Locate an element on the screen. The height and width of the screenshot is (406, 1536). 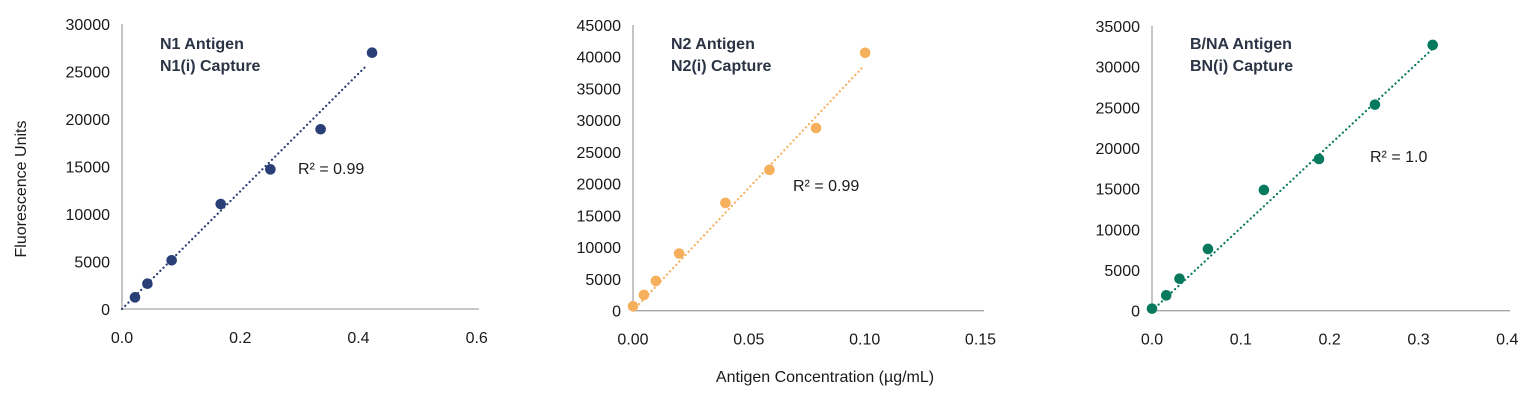
x-tick-label: 0.3 is located at coordinates (1418, 340).